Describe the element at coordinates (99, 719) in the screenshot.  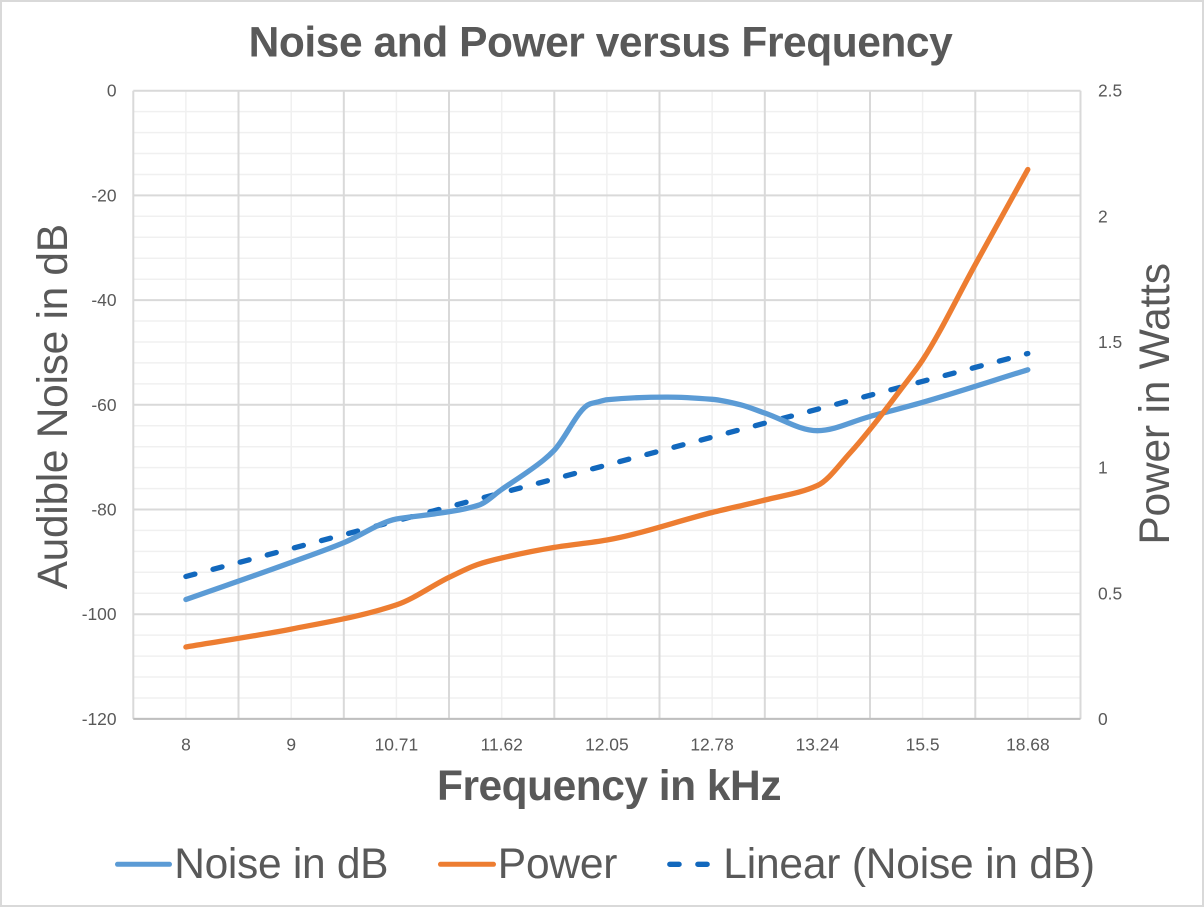
I see `svg-text: -120` at that location.